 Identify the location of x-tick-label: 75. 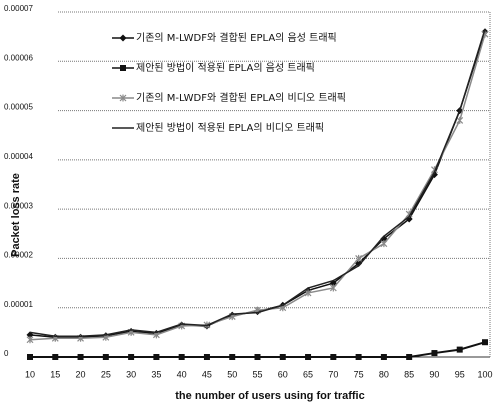
(359, 374).